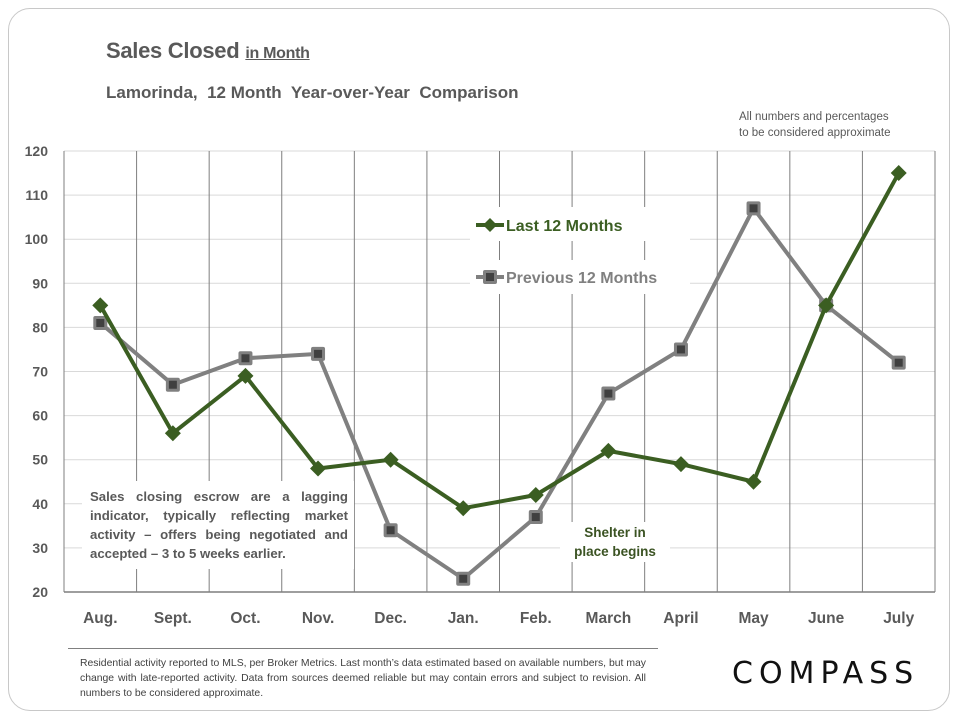  What do you see at coordinates (40, 460) in the screenshot?
I see `y-tick-label: 50` at bounding box center [40, 460].